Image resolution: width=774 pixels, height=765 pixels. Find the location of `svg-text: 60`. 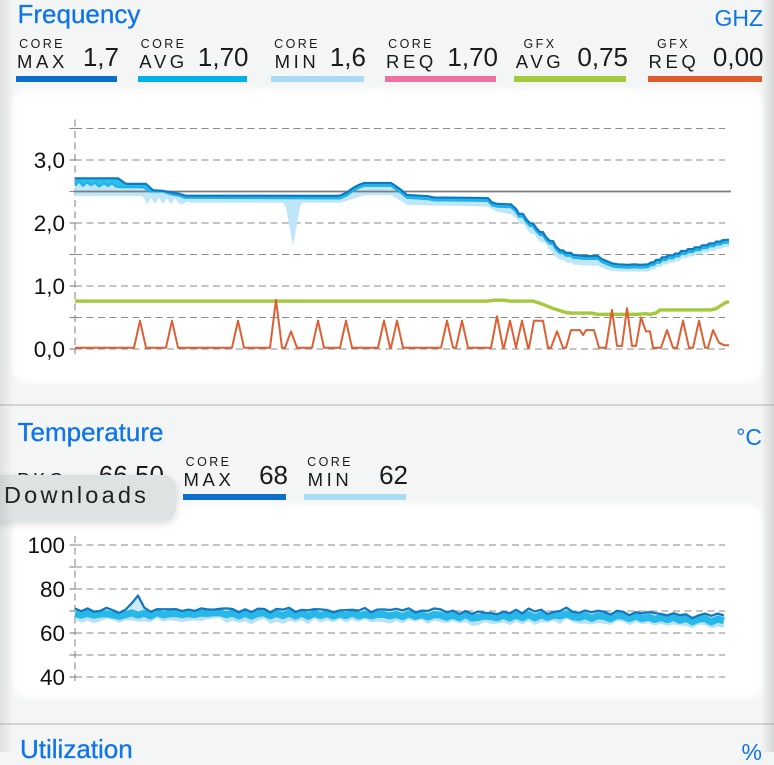

svg-text: 60 is located at coordinates (52, 633).